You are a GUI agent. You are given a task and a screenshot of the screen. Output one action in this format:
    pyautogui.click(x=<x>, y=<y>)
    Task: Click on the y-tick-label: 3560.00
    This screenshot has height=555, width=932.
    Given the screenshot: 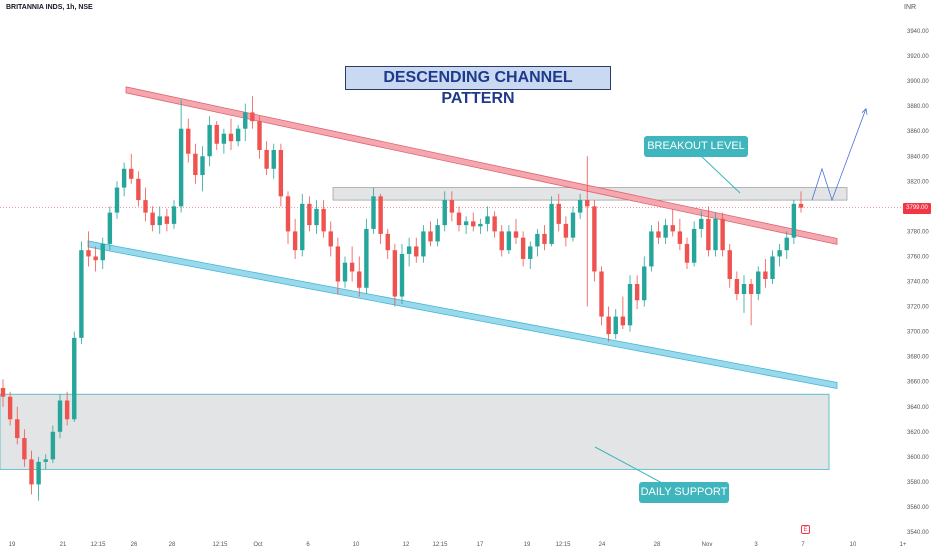 What is the action you would take?
    pyautogui.click(x=918, y=508)
    